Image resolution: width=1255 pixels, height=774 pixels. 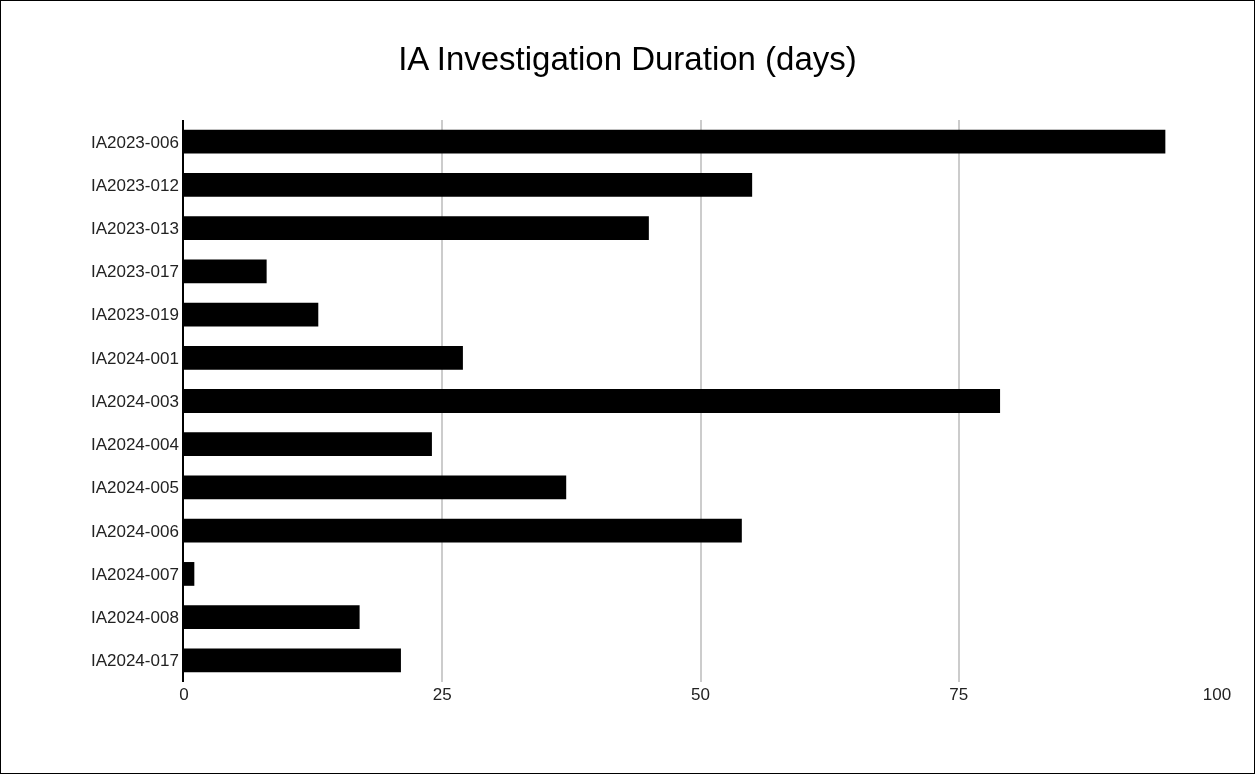 What do you see at coordinates (134, 142) in the screenshot?
I see `y-tick-label: IA2023-006` at bounding box center [134, 142].